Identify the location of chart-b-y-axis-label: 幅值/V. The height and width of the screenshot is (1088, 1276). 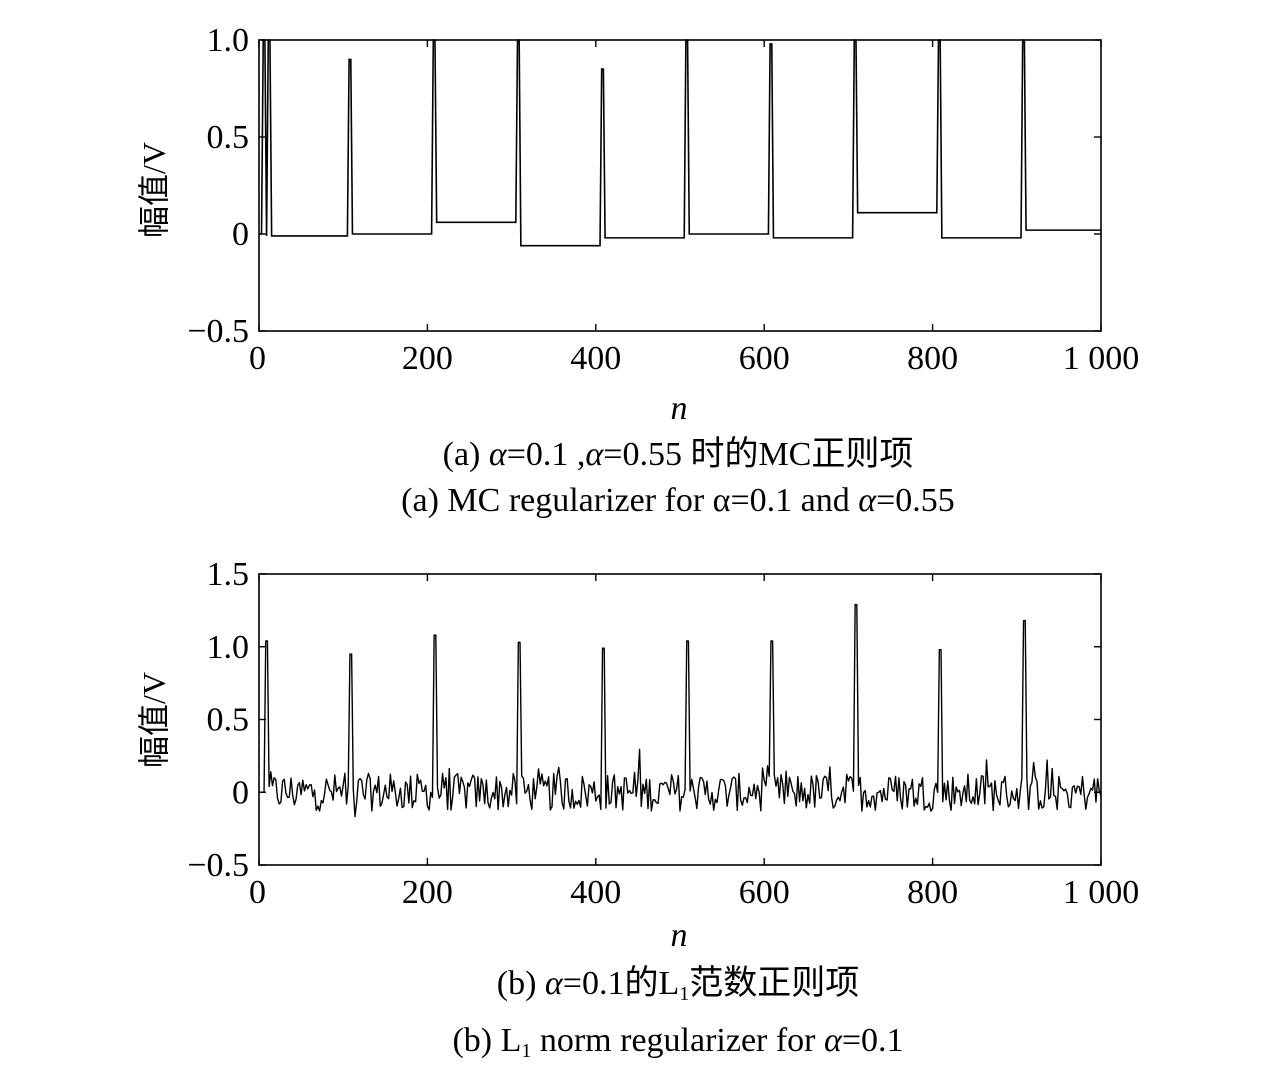
(154, 720).